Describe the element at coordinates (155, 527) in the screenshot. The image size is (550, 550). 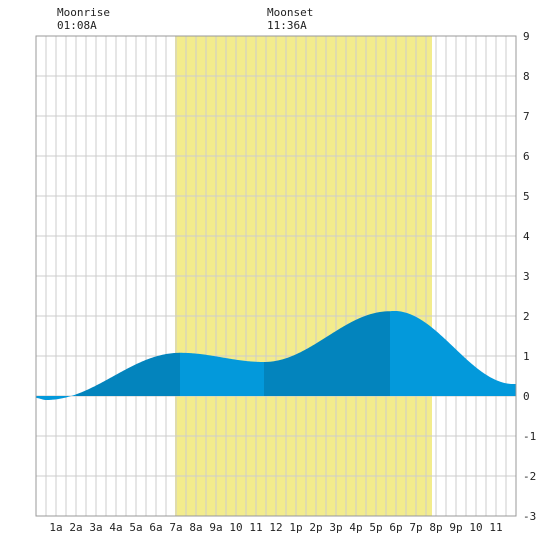
I see `x-tick-label: 6a` at that location.